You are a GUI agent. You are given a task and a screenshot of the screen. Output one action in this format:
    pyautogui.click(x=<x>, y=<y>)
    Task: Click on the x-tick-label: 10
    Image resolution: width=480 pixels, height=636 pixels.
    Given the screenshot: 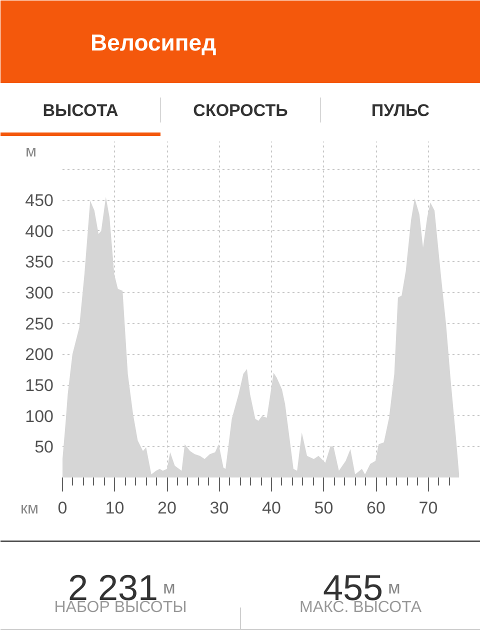 What is the action you would take?
    pyautogui.click(x=114, y=508)
    